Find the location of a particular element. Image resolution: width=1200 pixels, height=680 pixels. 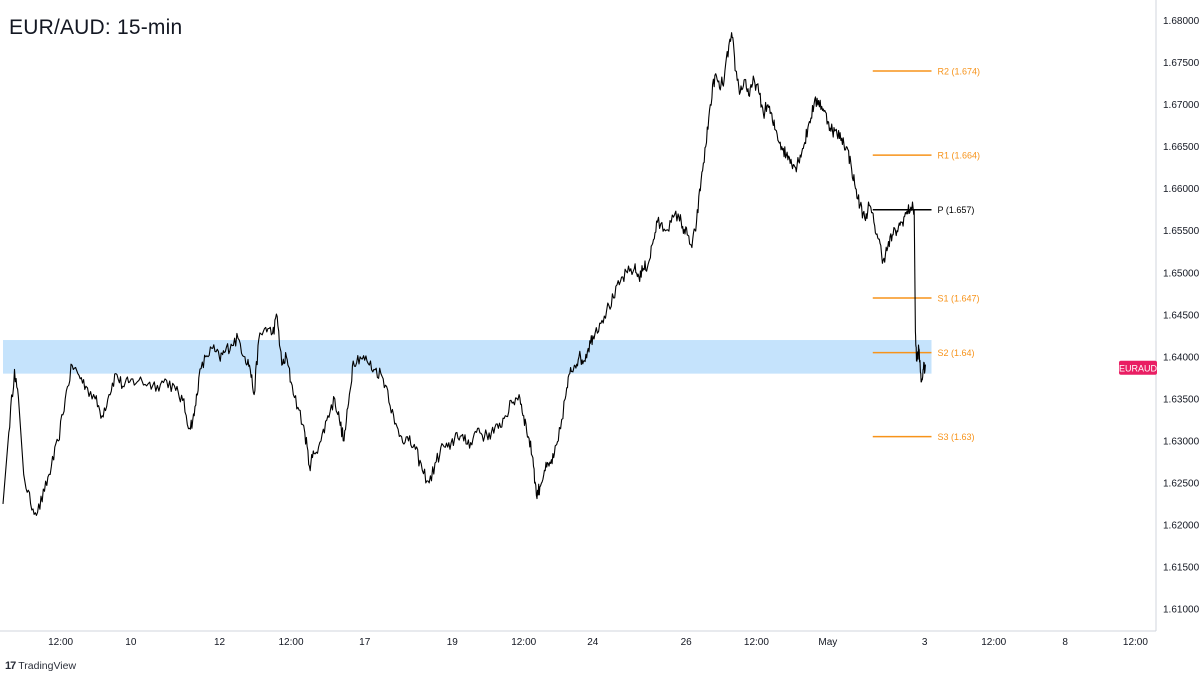

time-tick-label: 12 is located at coordinates (220, 642).